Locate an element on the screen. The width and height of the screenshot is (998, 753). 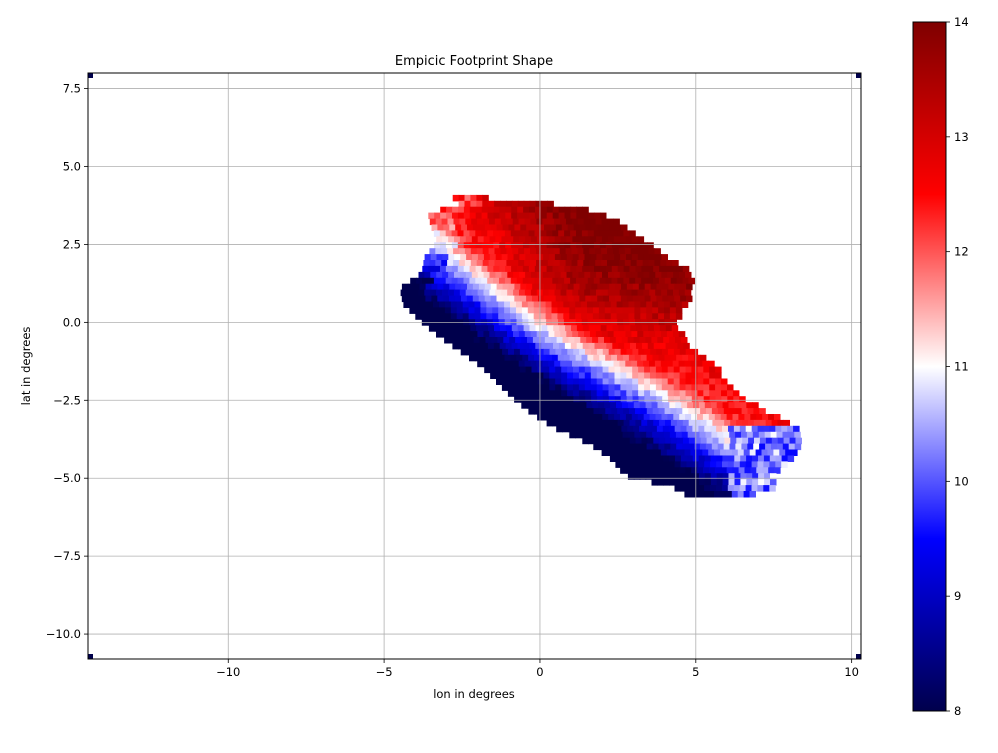
y-tick-label: −7.5 is located at coordinates (67, 556).